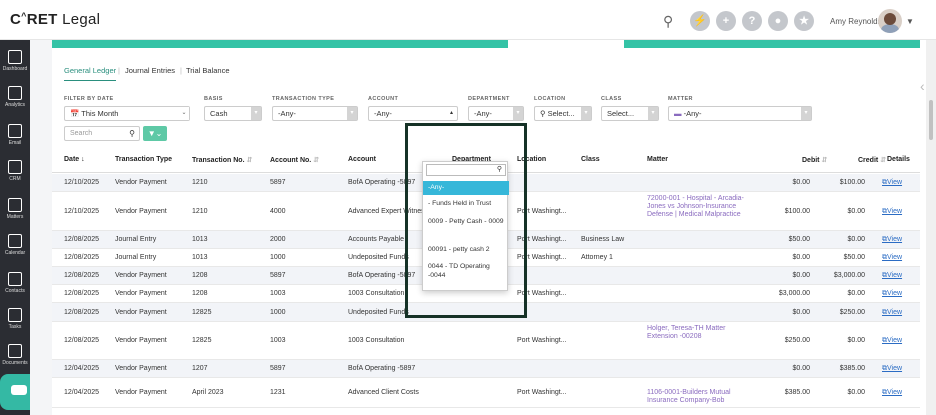  I want to click on scrollbar-thumb, so click(931, 120).